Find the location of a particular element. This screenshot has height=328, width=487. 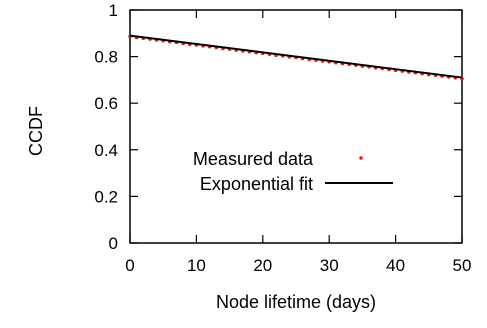

legend-label-measured: Measured data is located at coordinates (253, 159).